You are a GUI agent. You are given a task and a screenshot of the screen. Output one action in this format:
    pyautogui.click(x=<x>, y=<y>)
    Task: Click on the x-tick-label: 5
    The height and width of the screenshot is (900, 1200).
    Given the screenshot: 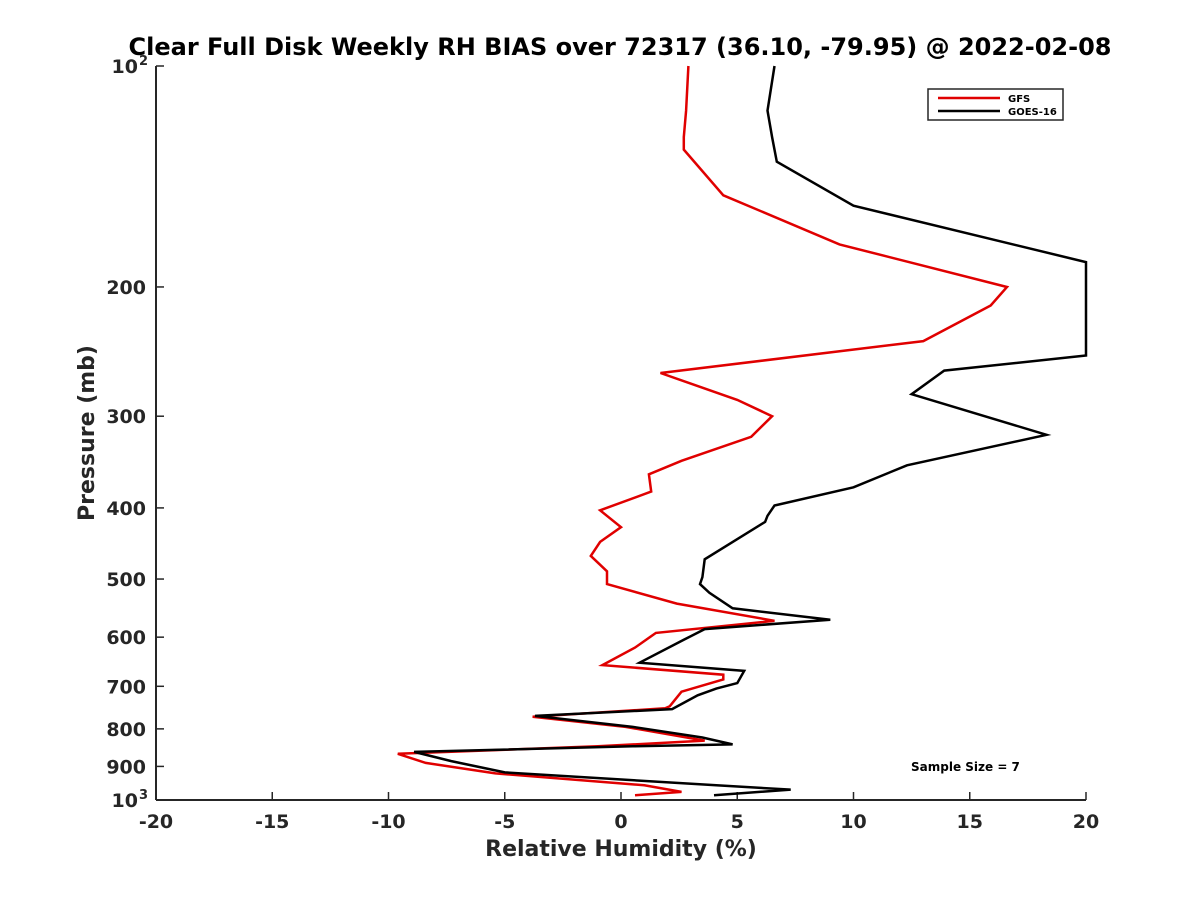 What is the action you would take?
    pyautogui.click(x=737, y=822)
    